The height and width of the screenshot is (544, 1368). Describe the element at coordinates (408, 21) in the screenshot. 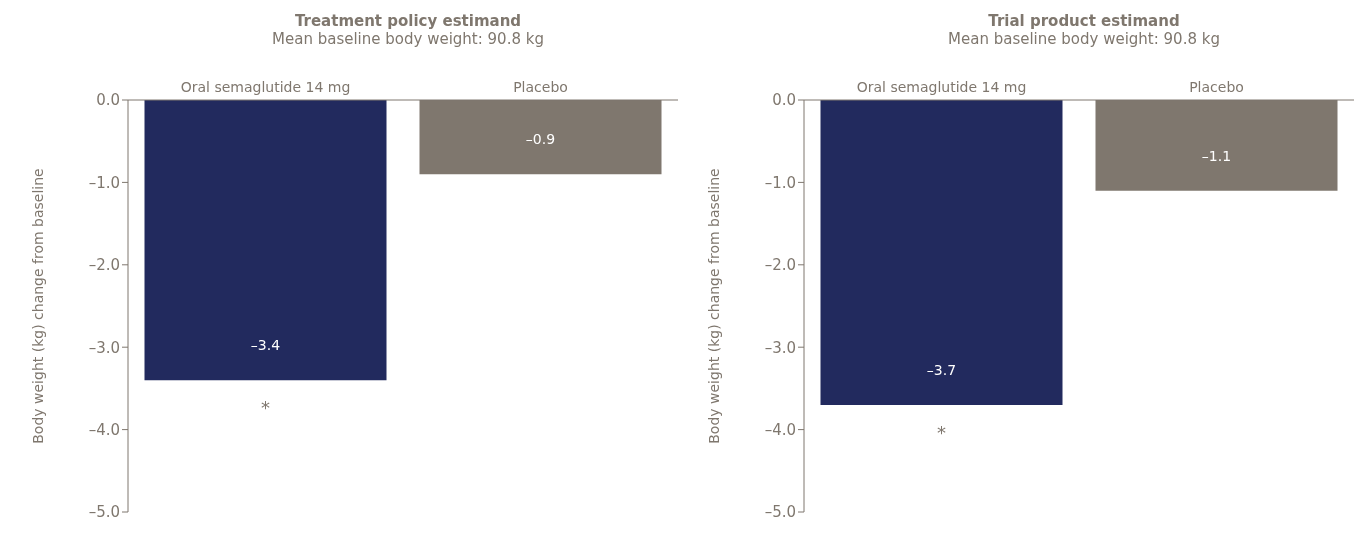

I see `chart-title: Treatment policy estimand` at that location.